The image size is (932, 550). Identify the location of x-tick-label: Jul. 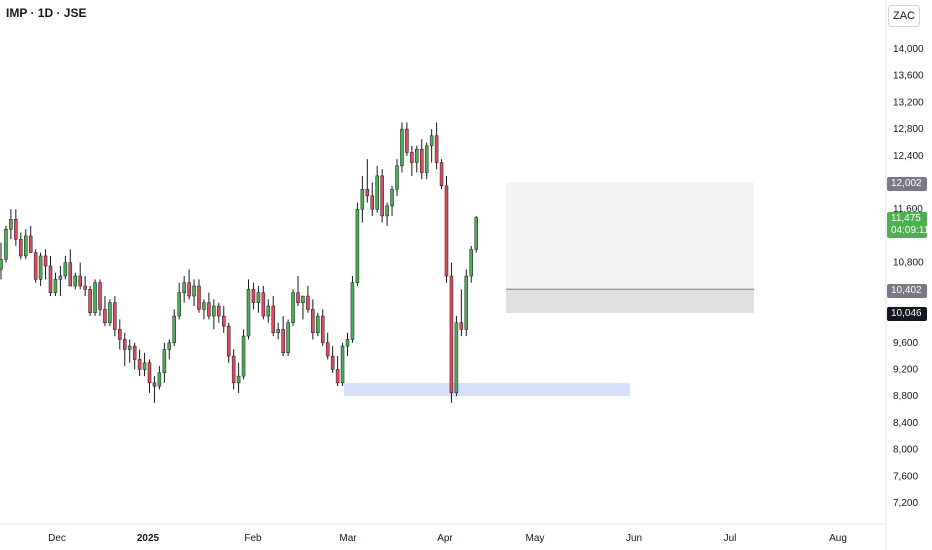
(730, 538).